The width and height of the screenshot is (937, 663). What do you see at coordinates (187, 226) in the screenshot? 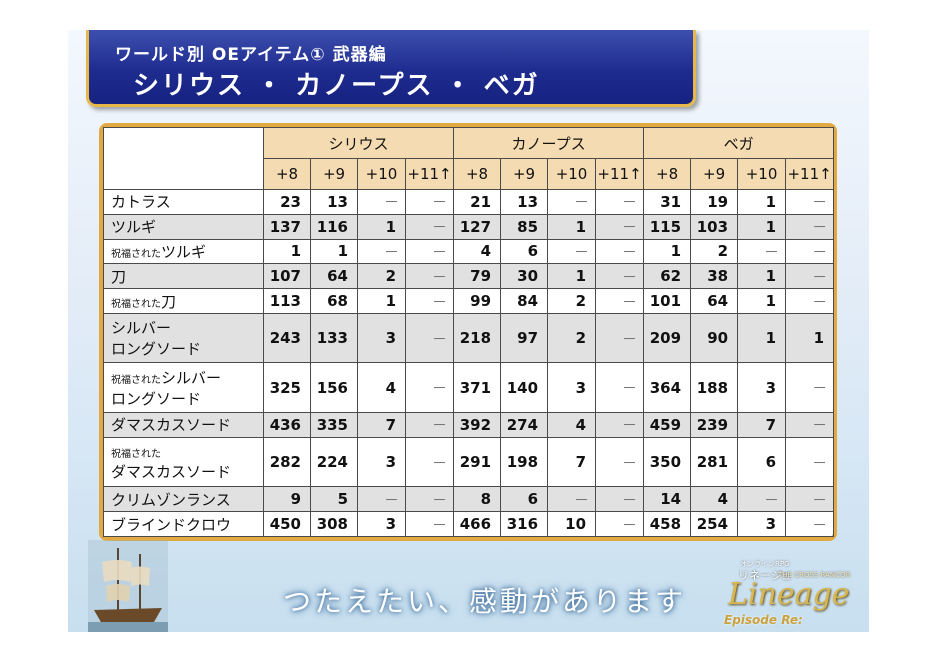
I see `weapon-name-line1: ツルギ` at bounding box center [187, 226].